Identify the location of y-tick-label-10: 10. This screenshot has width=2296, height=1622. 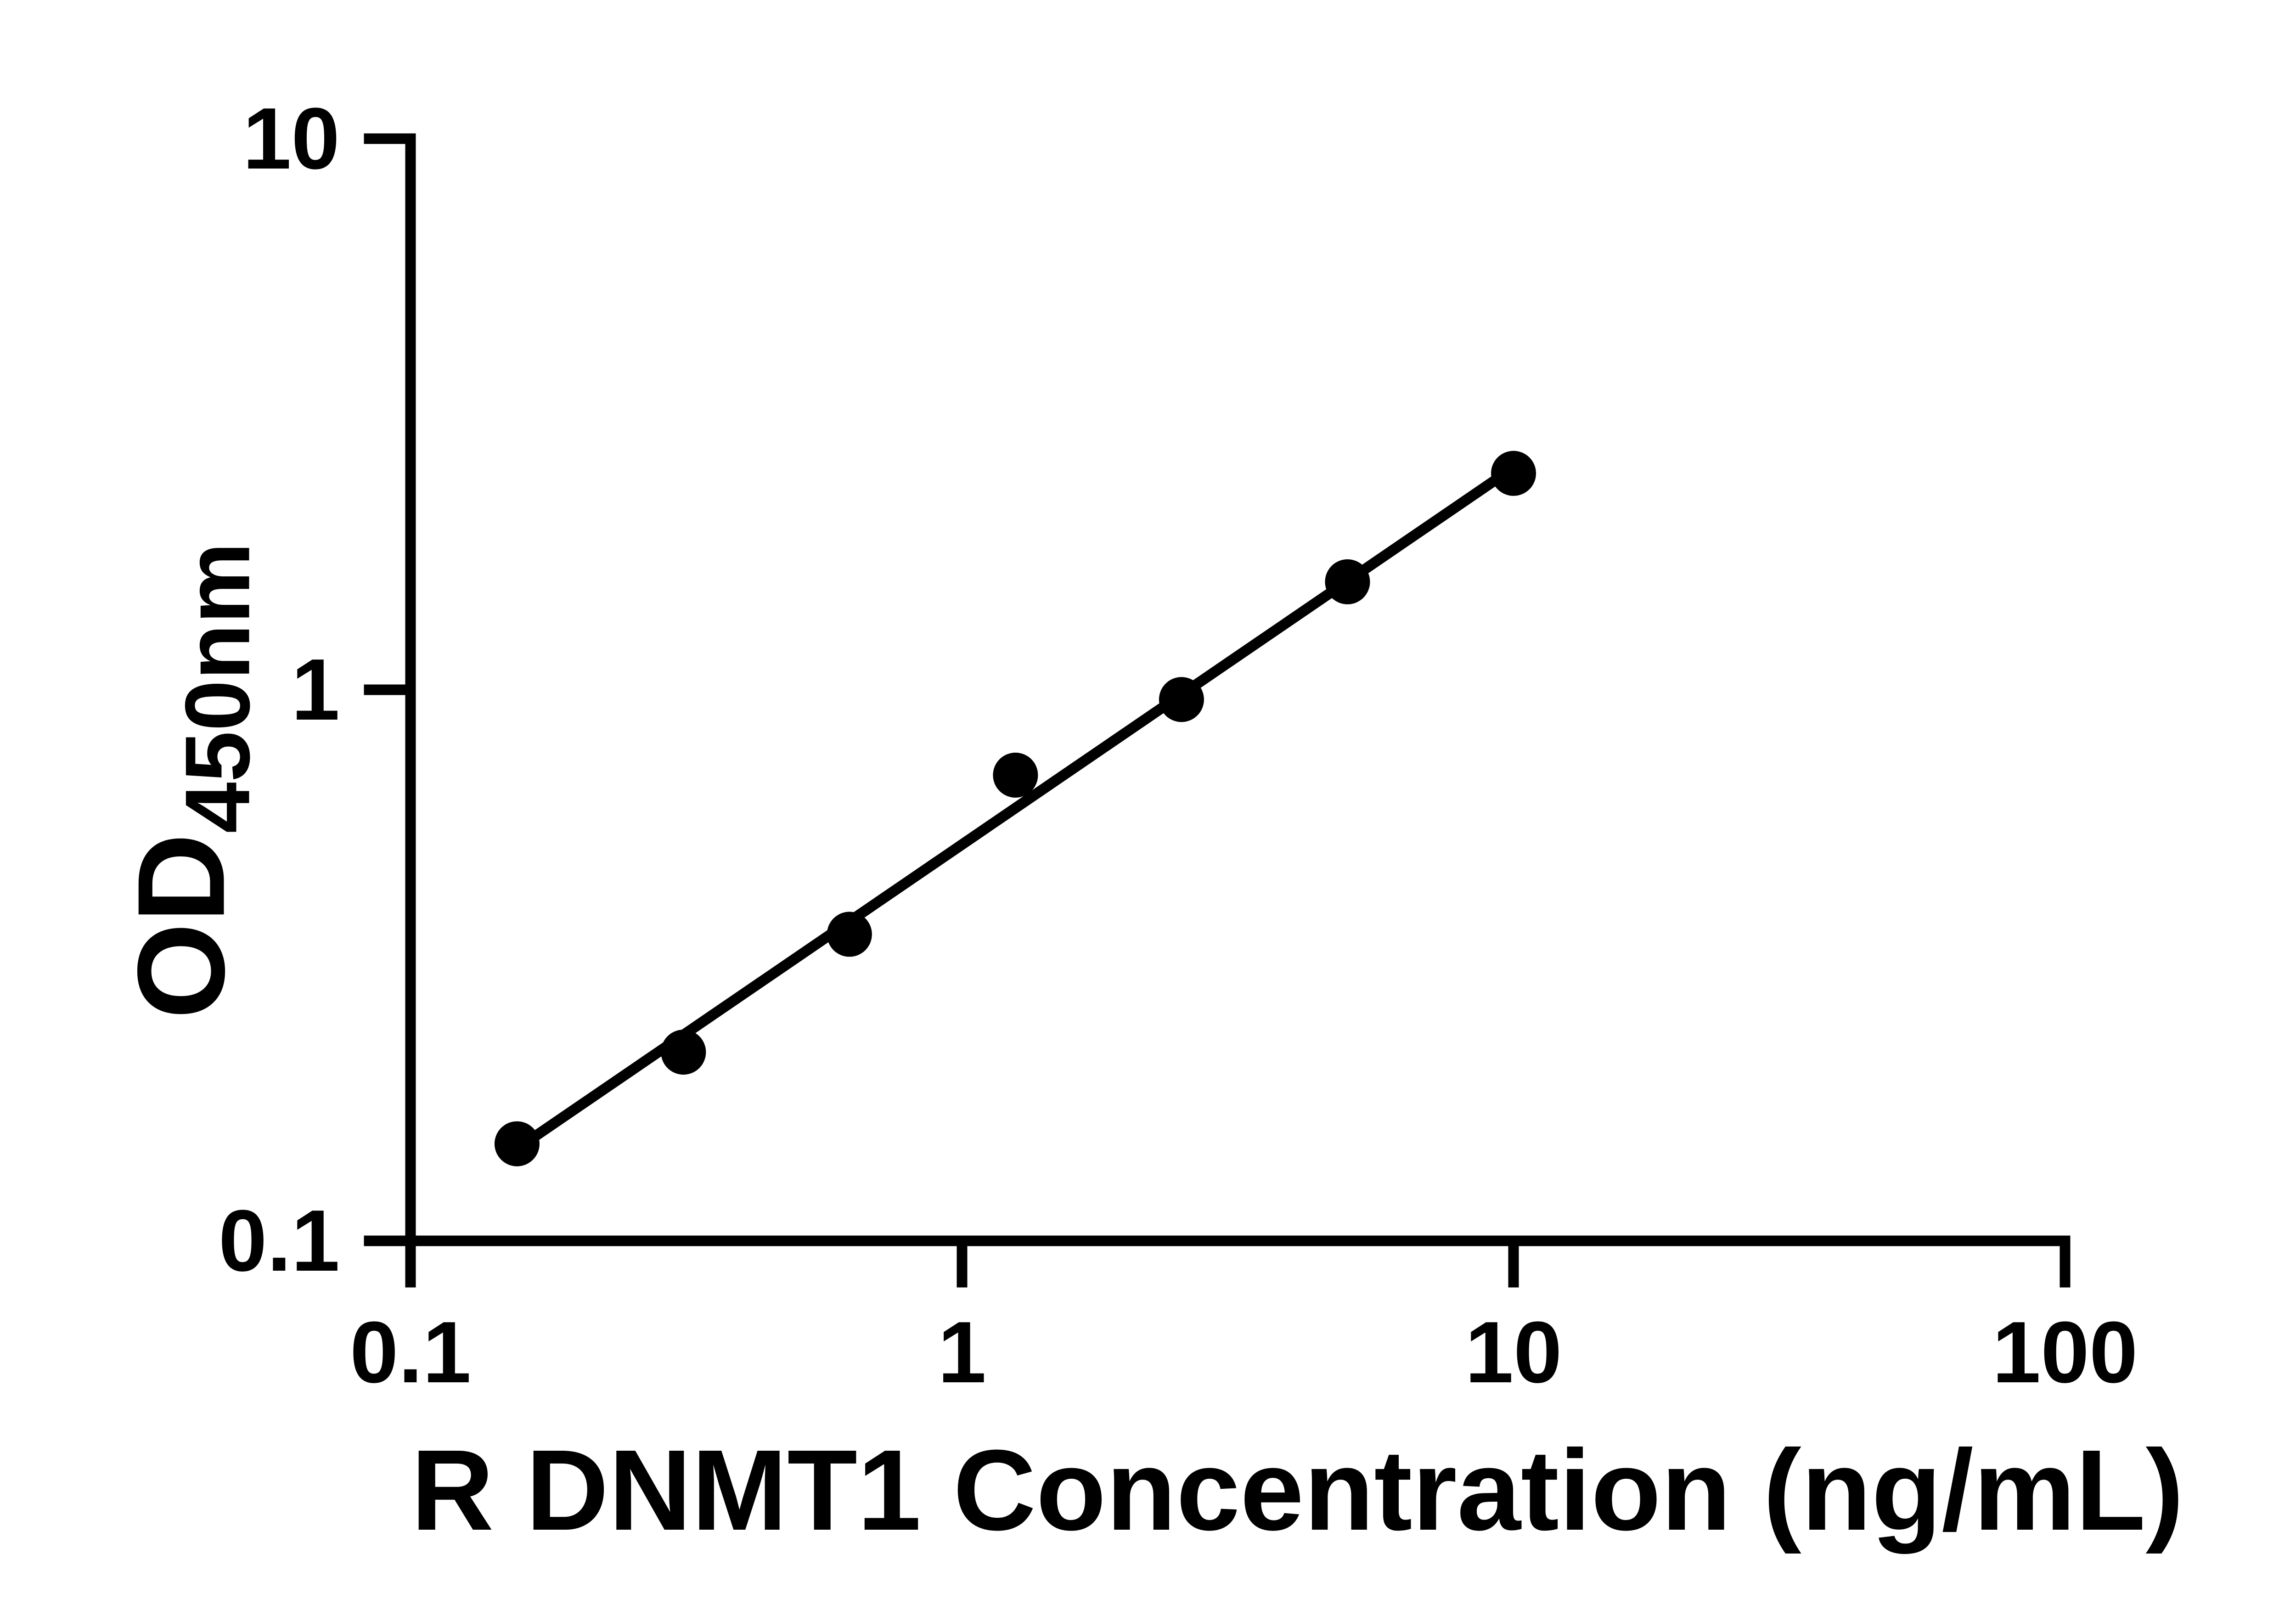
(291, 138).